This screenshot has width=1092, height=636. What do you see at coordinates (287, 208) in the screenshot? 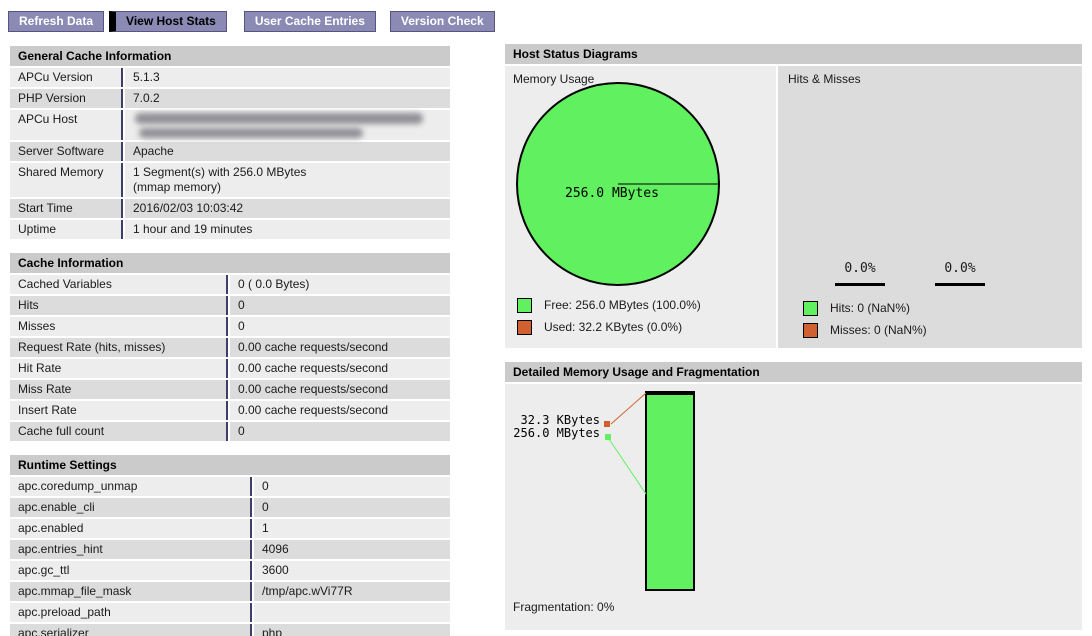
I see `row-value: 2016/02/03 10:03:42` at bounding box center [287, 208].